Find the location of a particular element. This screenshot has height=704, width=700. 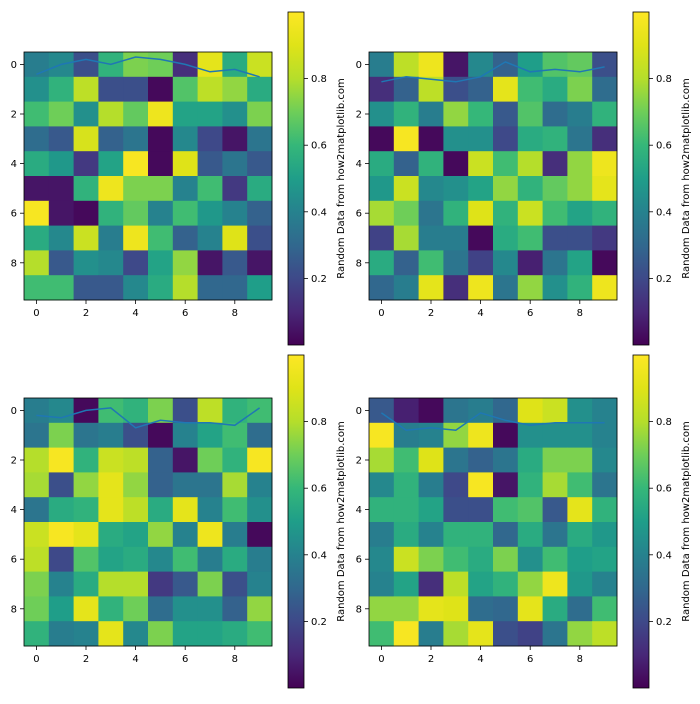

line-series is located at coordinates (148, 418).